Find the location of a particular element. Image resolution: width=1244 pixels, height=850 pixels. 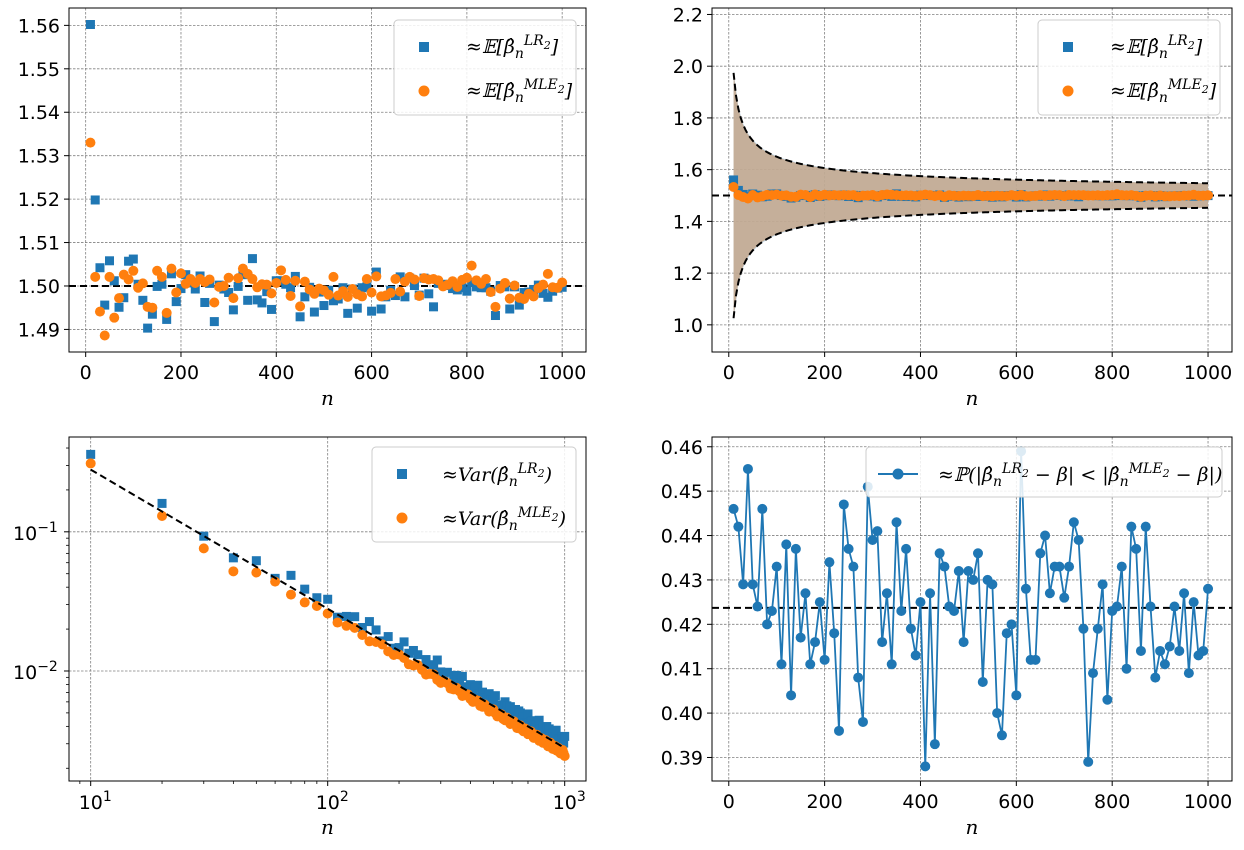

x-tick-label: 600 is located at coordinates (1016, 373).